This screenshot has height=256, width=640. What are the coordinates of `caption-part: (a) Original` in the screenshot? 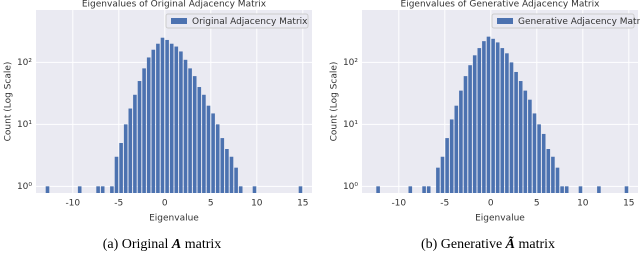 It's located at (136, 244).